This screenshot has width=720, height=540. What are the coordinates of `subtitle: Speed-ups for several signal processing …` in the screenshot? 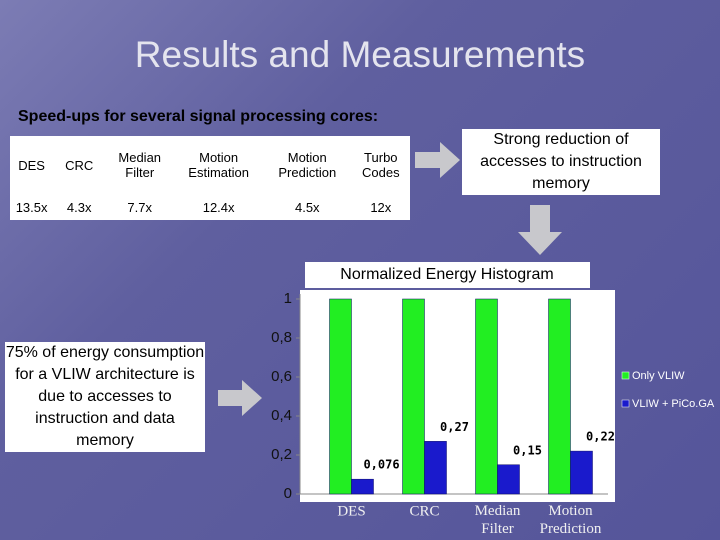 It's located at (198, 116).